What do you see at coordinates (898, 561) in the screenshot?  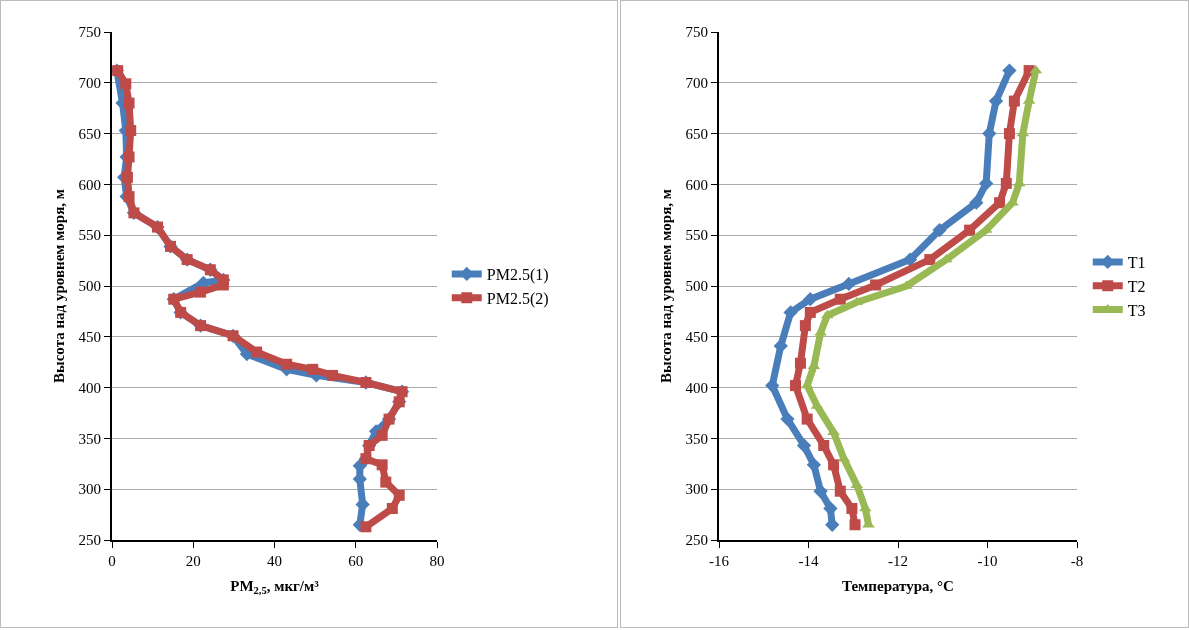 I see `x-tick-label: -12` at bounding box center [898, 561].